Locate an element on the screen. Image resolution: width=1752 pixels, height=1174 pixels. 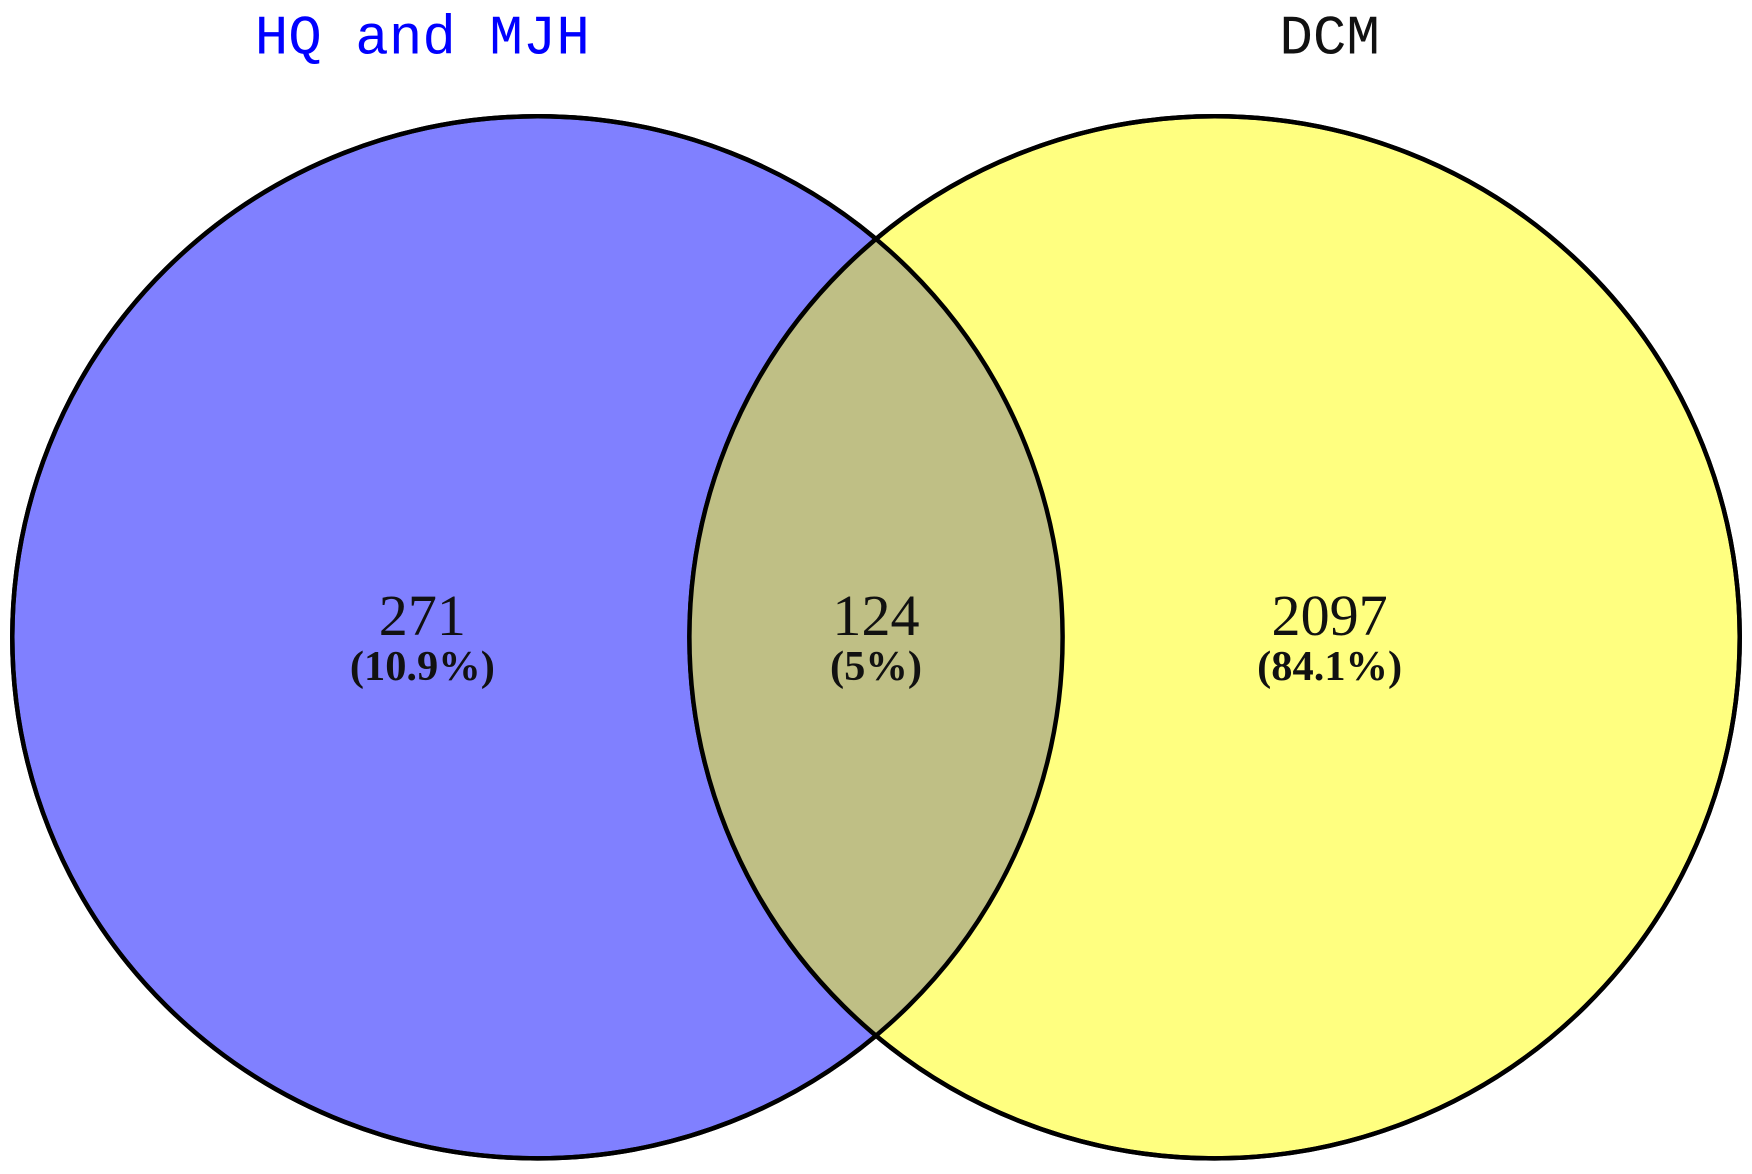
left-only-count: 271 is located at coordinates (422, 615).